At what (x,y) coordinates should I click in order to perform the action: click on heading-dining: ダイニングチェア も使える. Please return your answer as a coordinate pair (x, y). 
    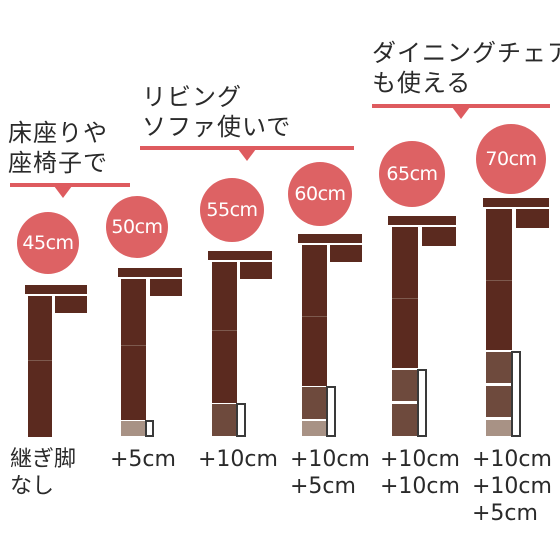
    Looking at the image, I should click on (466, 68).